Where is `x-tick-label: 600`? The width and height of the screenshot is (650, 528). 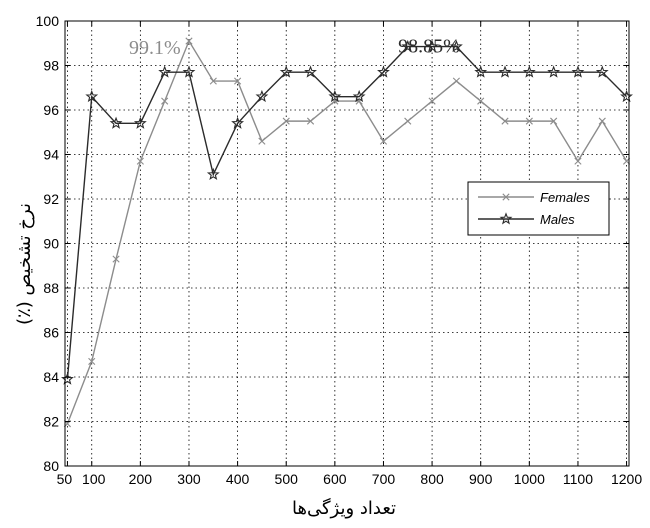
x-tick-label: 600 is located at coordinates (335, 479).